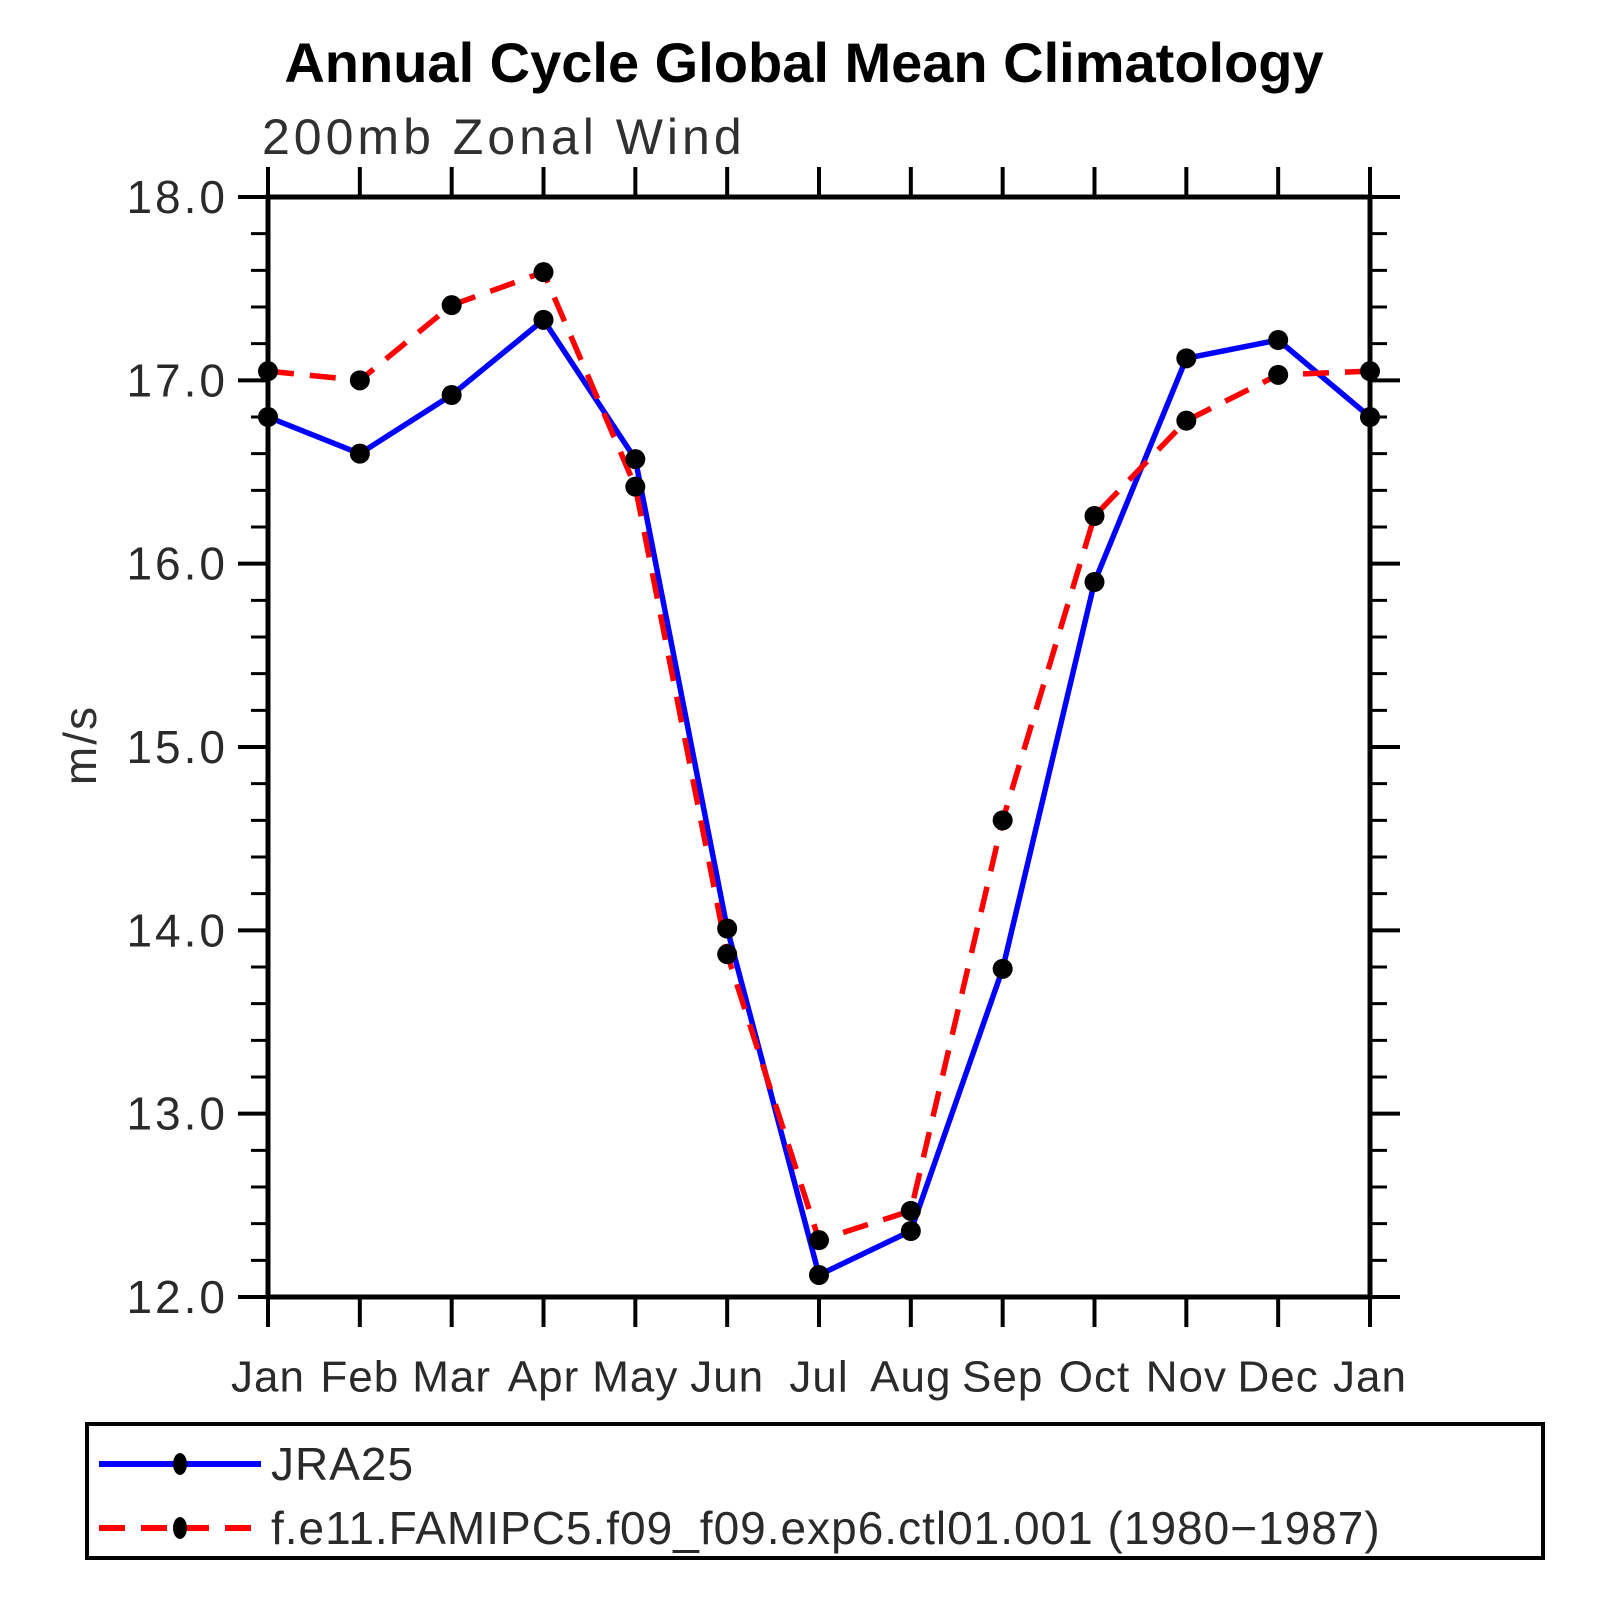  I want to click on chart-subtitle: 200mb Zonal Wind, so click(504, 137).